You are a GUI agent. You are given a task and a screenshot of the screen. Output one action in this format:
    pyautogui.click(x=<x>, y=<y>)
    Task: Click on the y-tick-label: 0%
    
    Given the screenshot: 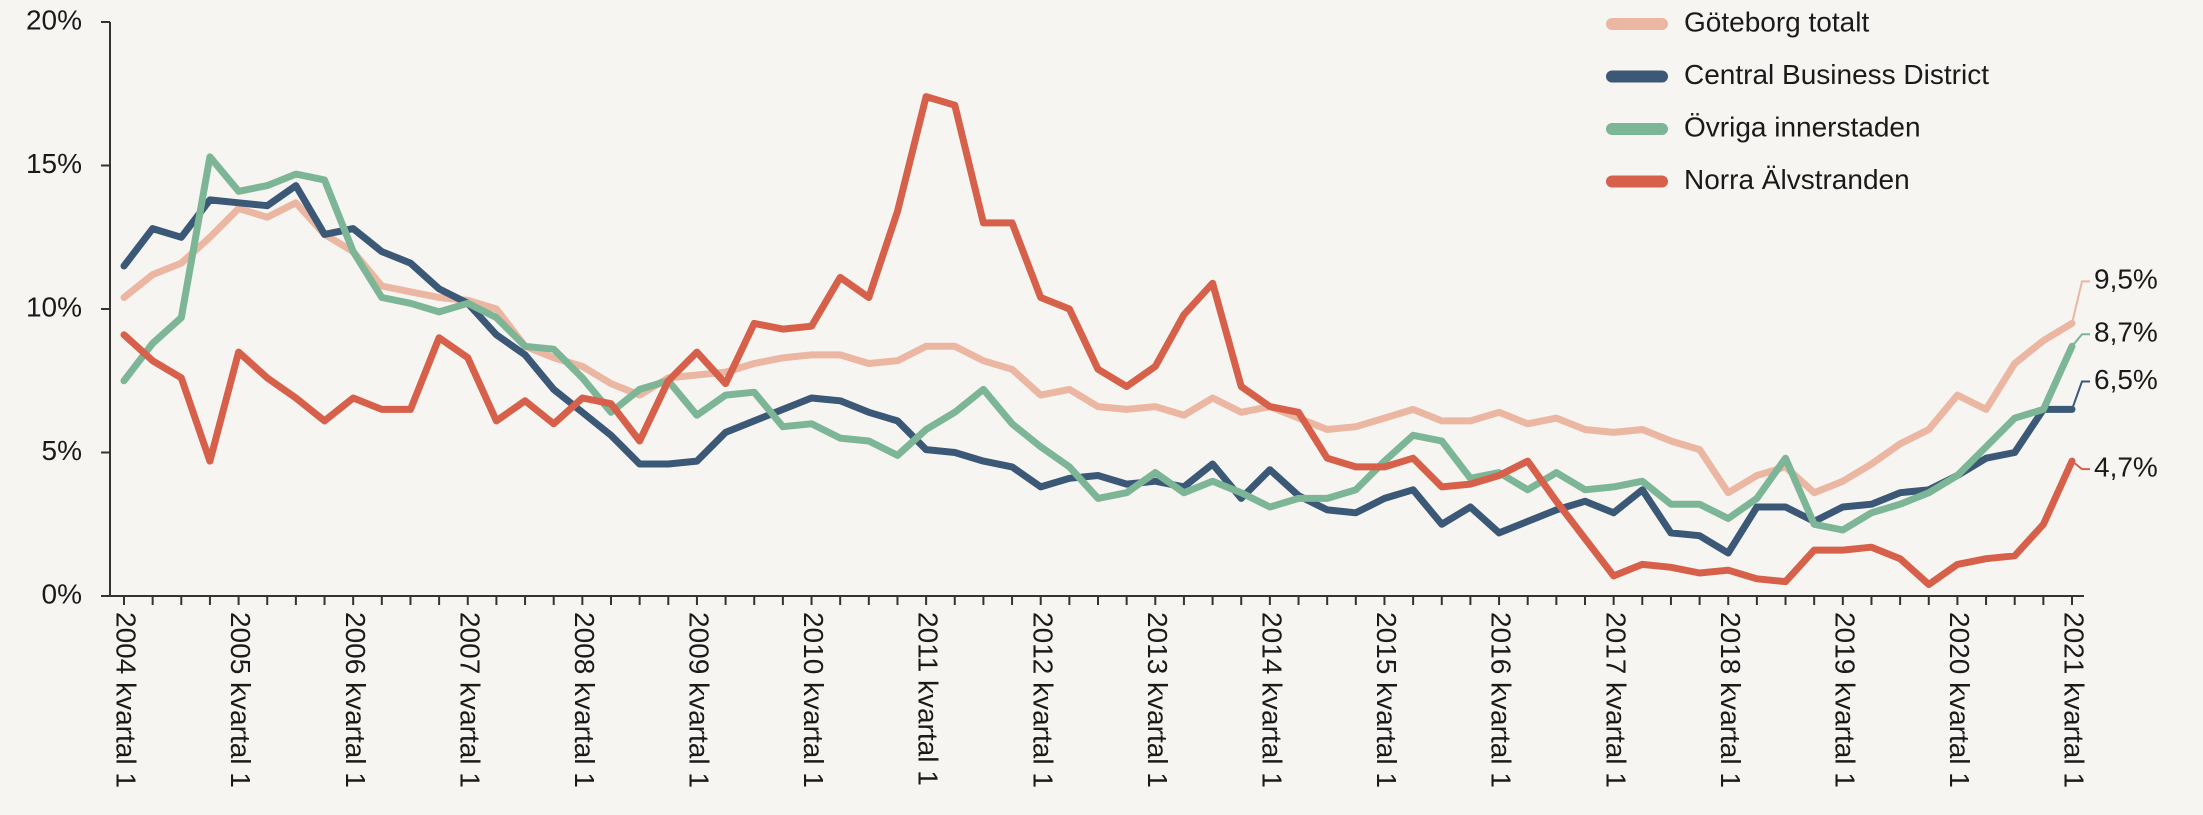 What is the action you would take?
    pyautogui.click(x=62, y=593)
    